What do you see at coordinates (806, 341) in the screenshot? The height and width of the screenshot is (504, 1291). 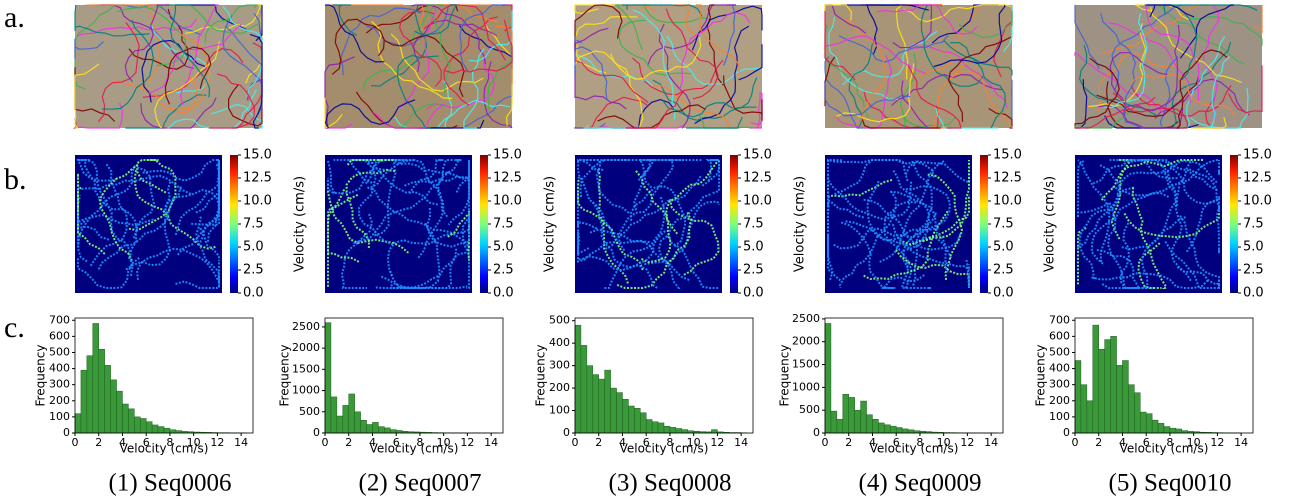 I see `y-tick-label: 2000` at bounding box center [806, 341].